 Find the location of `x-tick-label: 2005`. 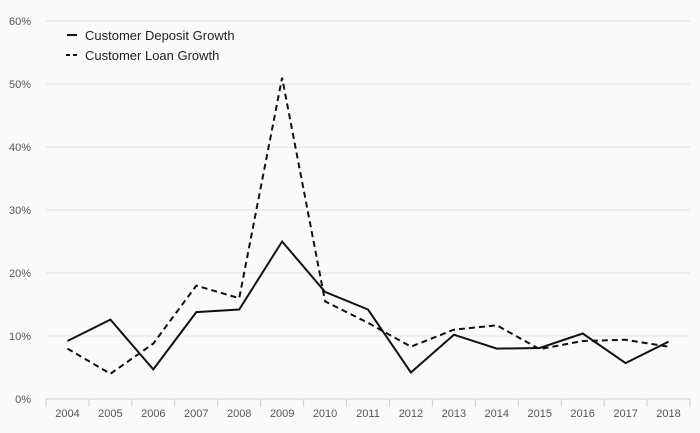

x-tick-label: 2005 is located at coordinates (110, 414).